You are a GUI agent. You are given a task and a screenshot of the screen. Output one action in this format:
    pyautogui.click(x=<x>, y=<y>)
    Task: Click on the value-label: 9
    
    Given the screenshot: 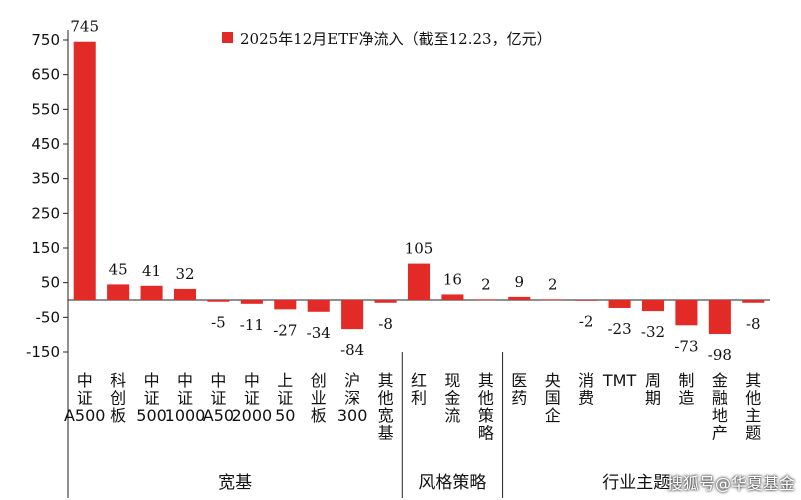 What is the action you would take?
    pyautogui.click(x=520, y=282)
    